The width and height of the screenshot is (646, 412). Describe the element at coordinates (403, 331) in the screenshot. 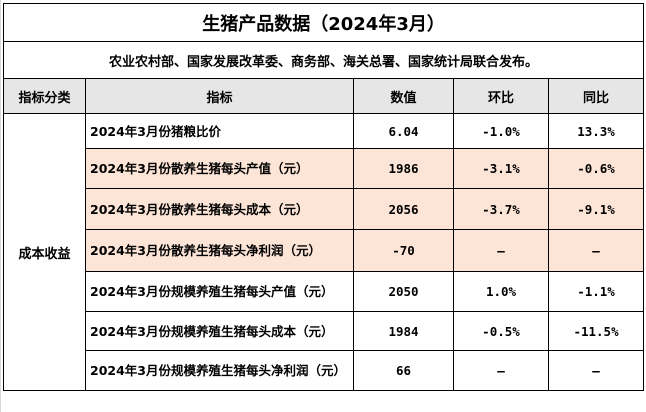

I see `value-cell: 1984` at that location.